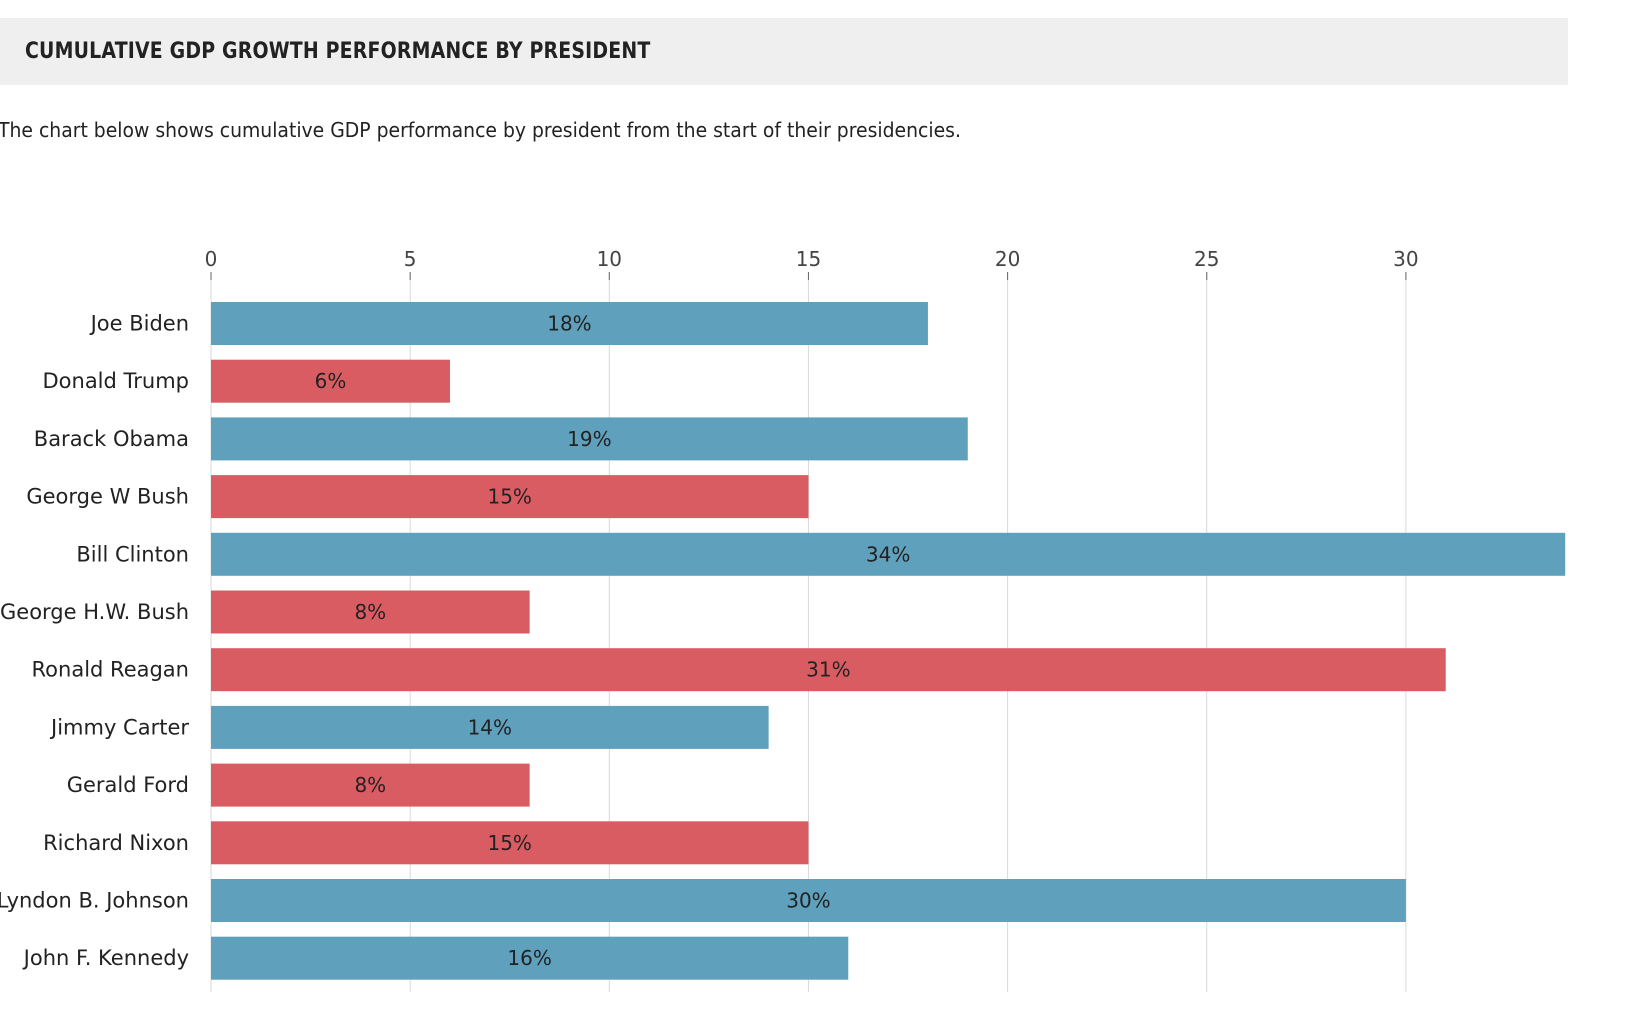 This screenshot has height=1034, width=1633. What do you see at coordinates (115, 381) in the screenshot?
I see `category-label: Donald Trump` at bounding box center [115, 381].